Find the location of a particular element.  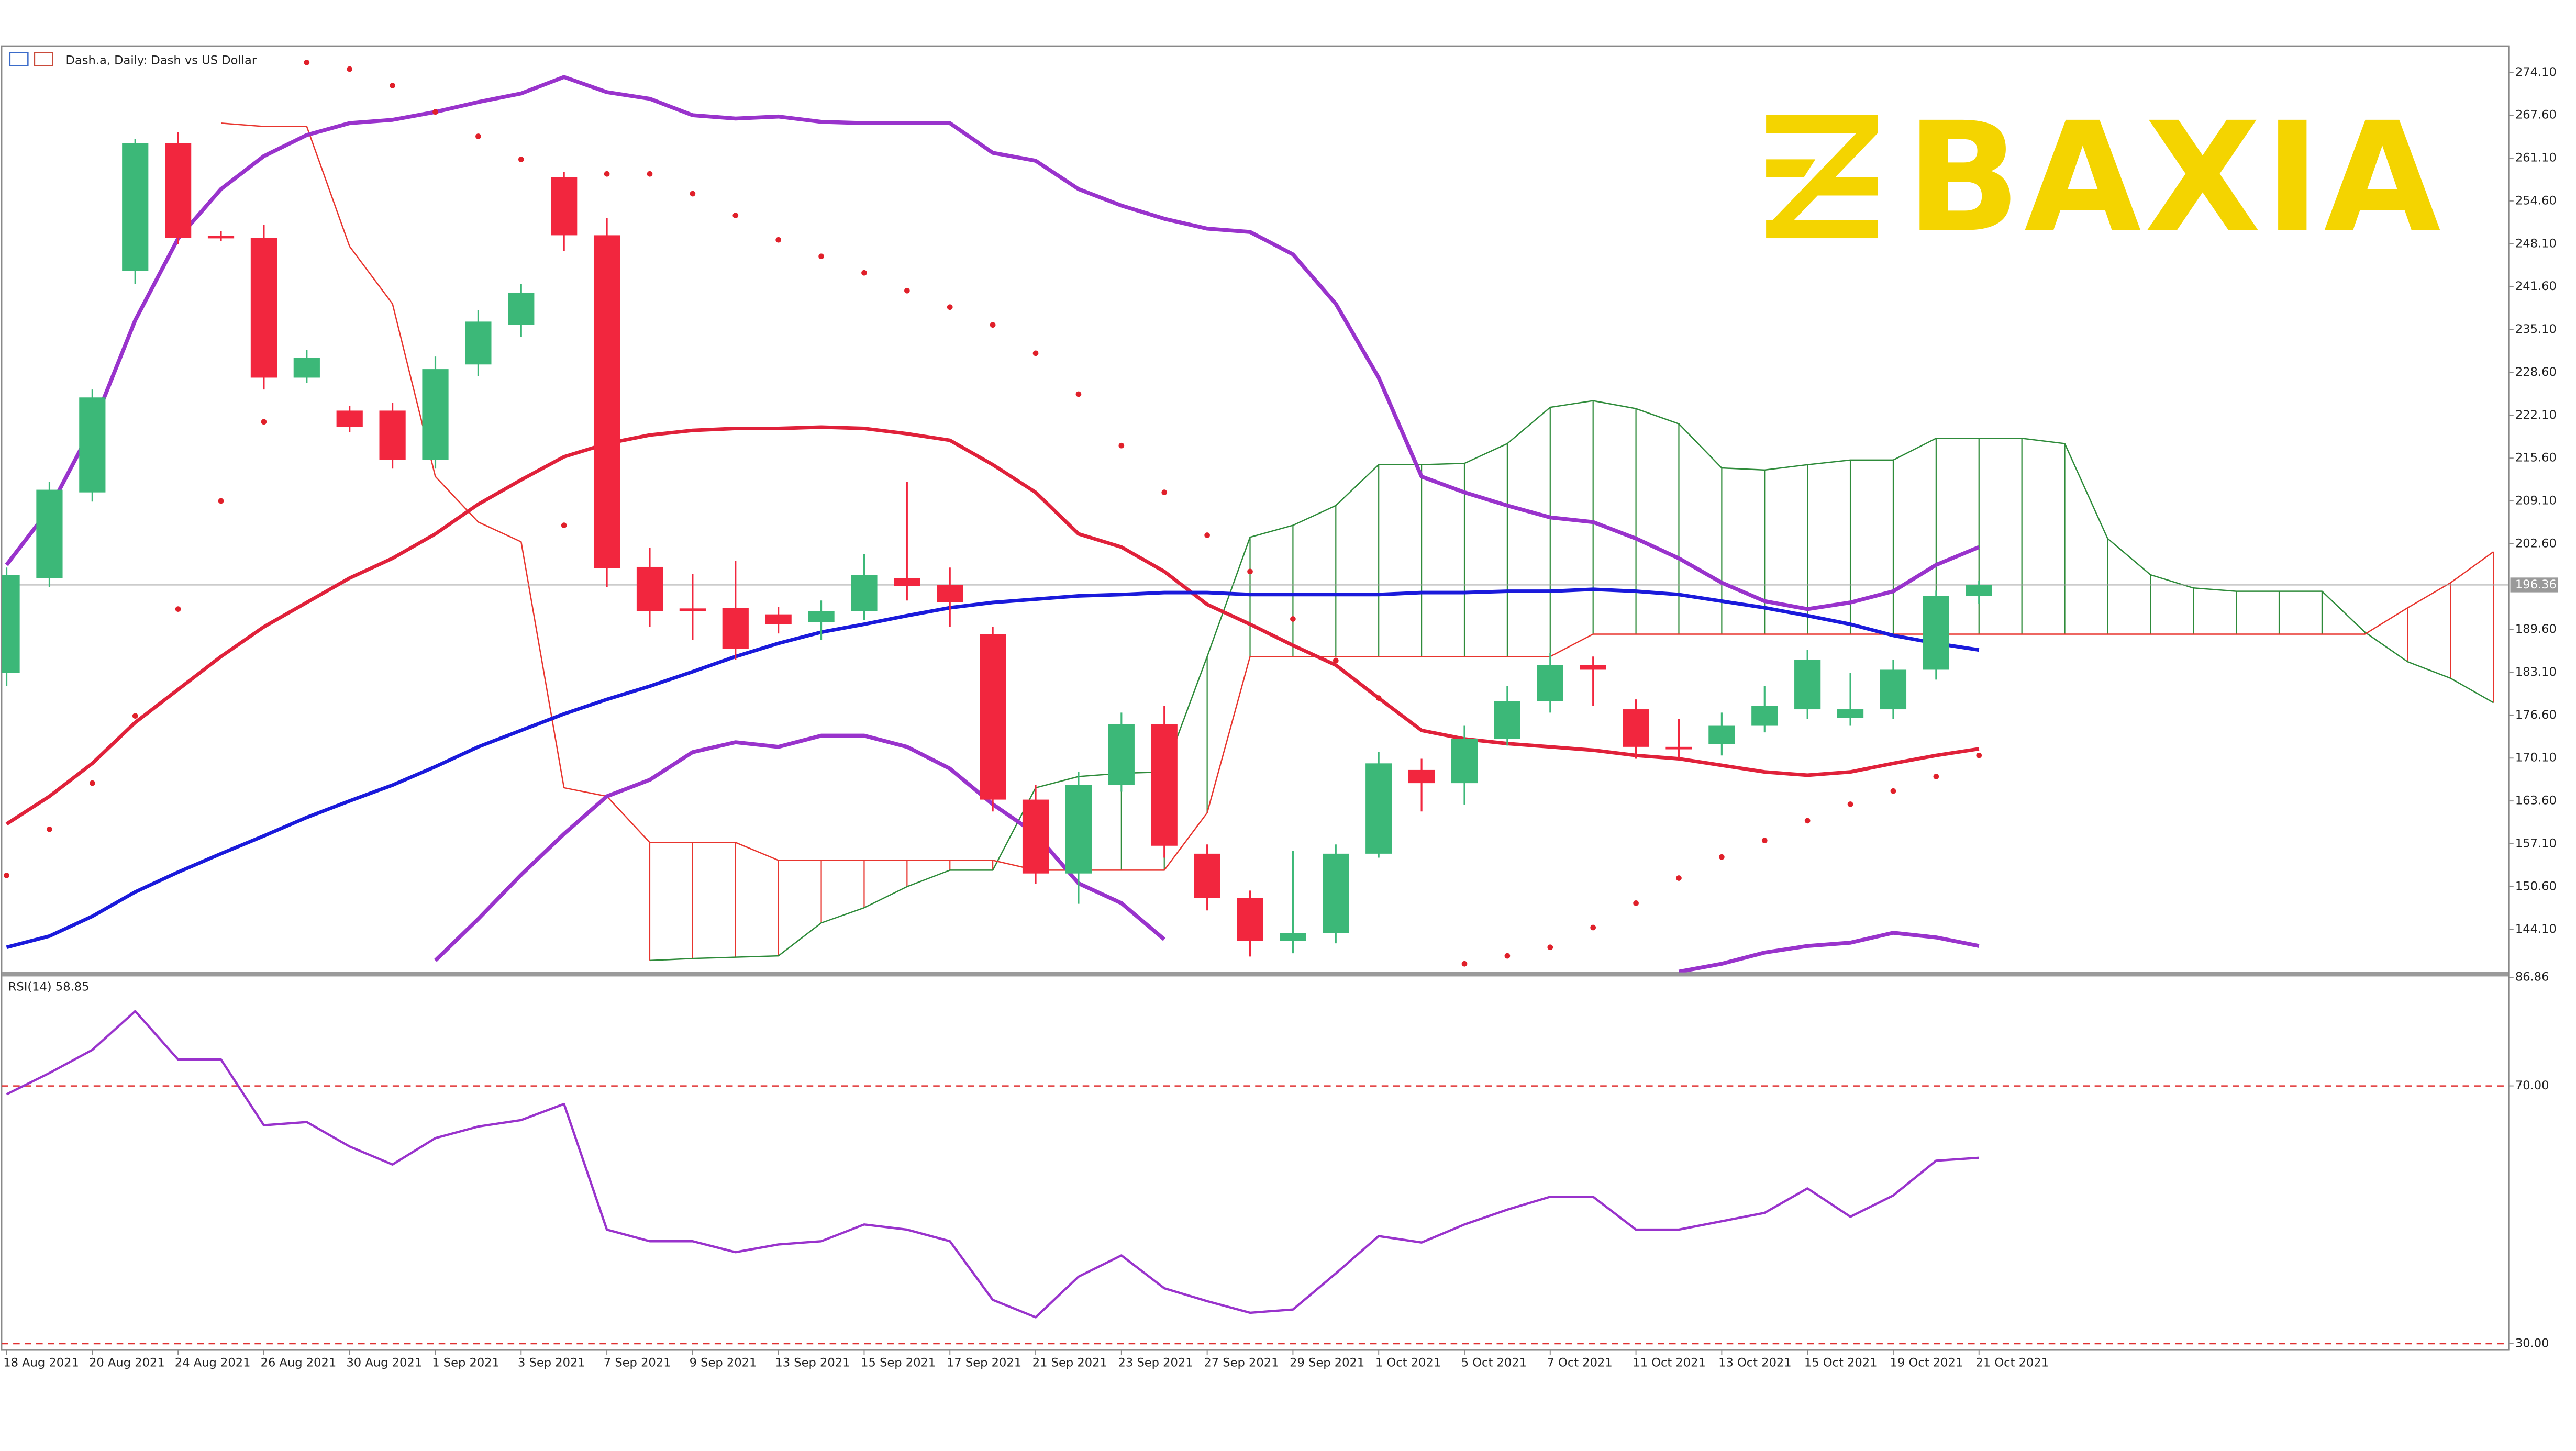

x-tick-label: 13 Sep 2021 is located at coordinates (813, 1363).